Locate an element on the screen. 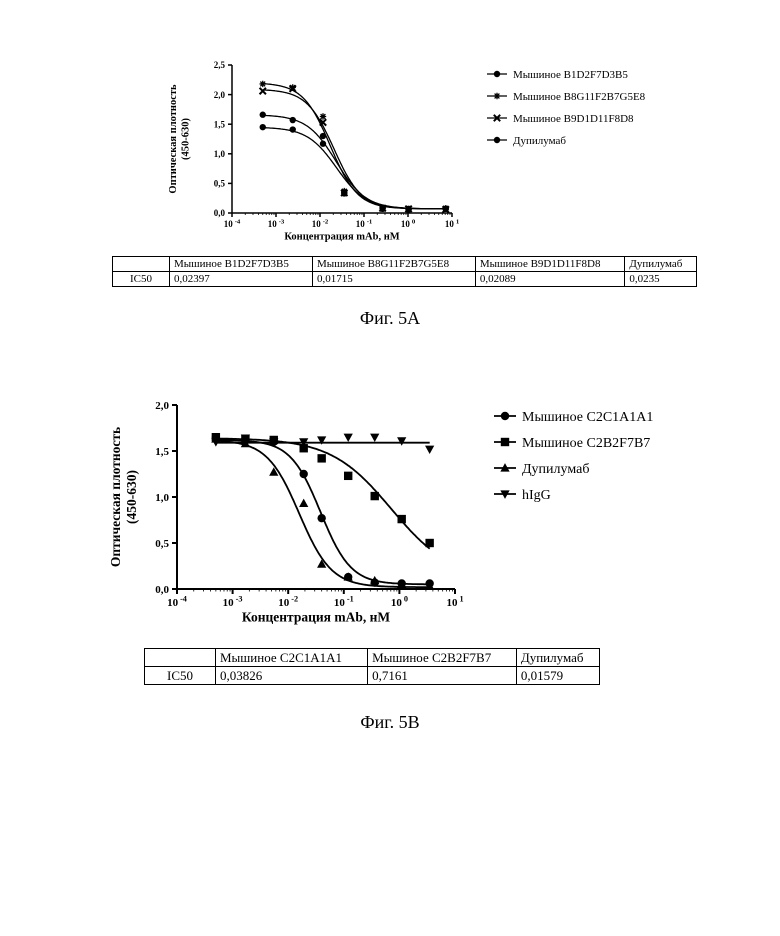 The image size is (780, 936). table-cell: 0,01579 is located at coordinates (557, 676).